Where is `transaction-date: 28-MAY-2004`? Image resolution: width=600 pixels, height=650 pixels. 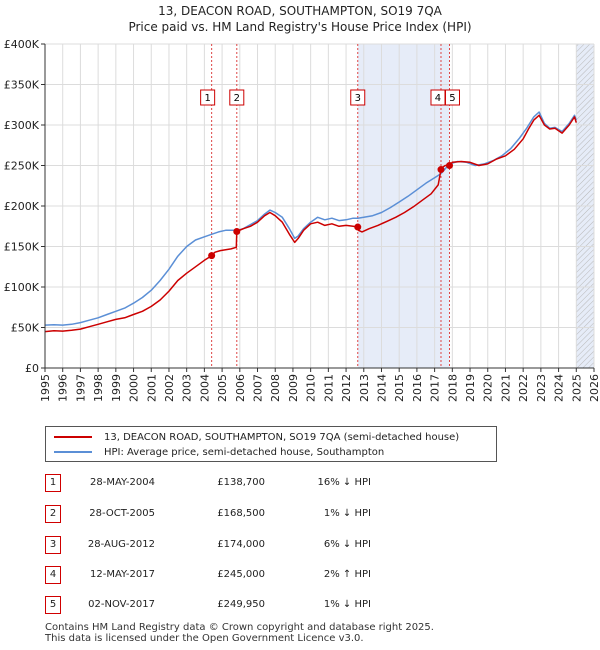 transaction-date: 28-MAY-2004 is located at coordinates (122, 482).